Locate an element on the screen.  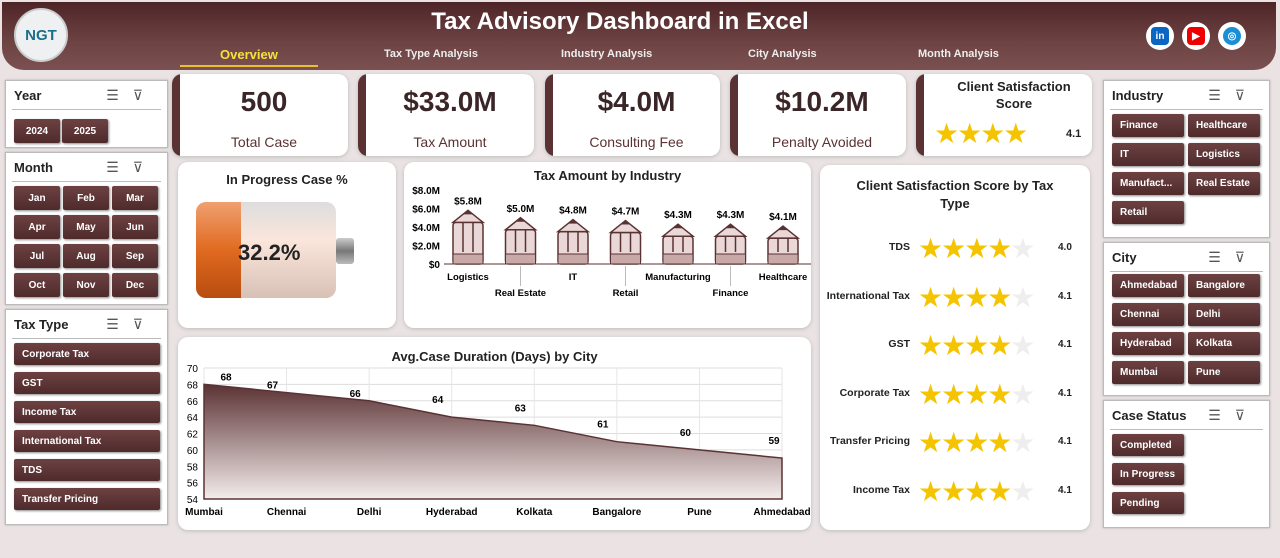
bar is located at coordinates (573, 241).